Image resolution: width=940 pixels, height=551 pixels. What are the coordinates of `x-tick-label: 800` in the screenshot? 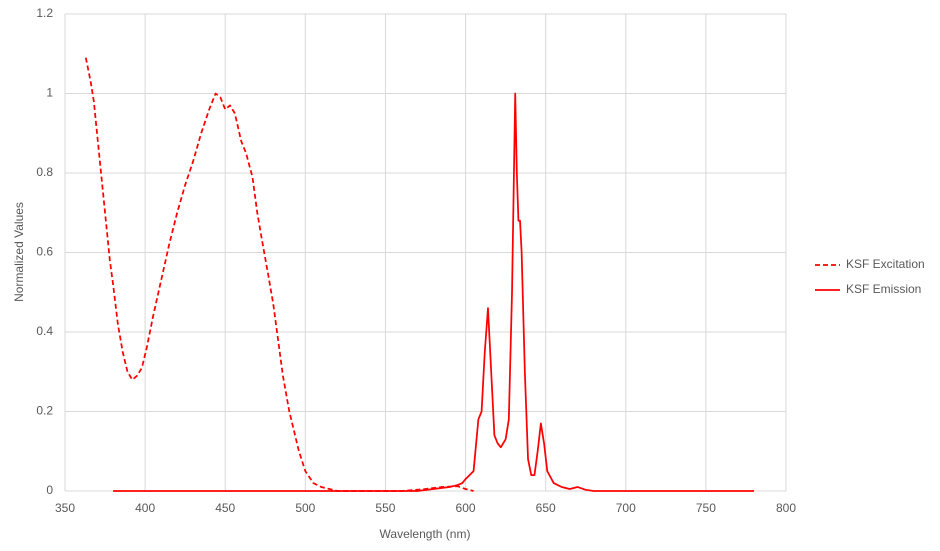 It's located at (786, 508).